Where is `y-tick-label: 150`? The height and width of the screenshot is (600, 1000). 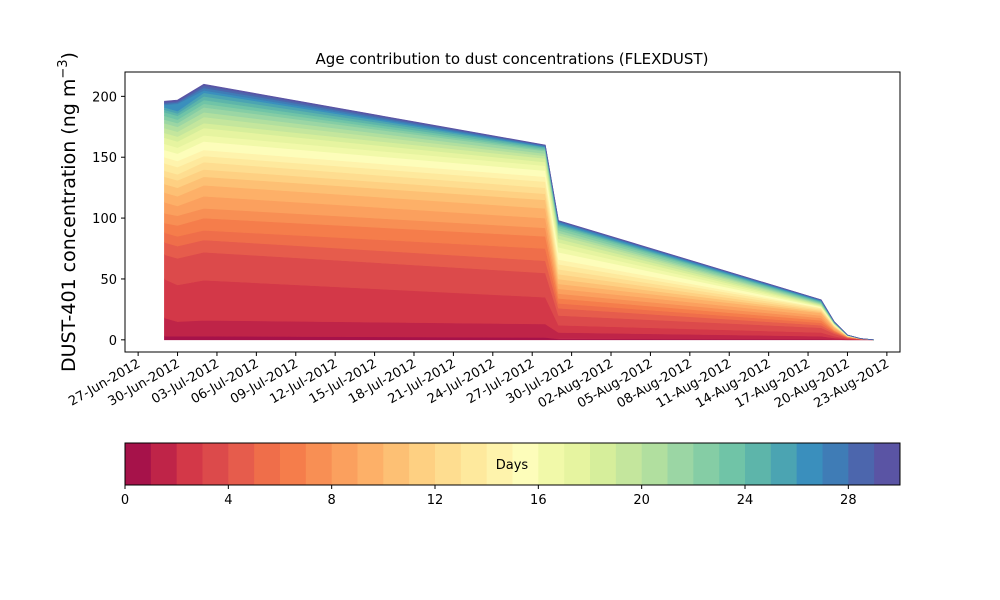
y-tick-label: 150 is located at coordinates (104, 158).